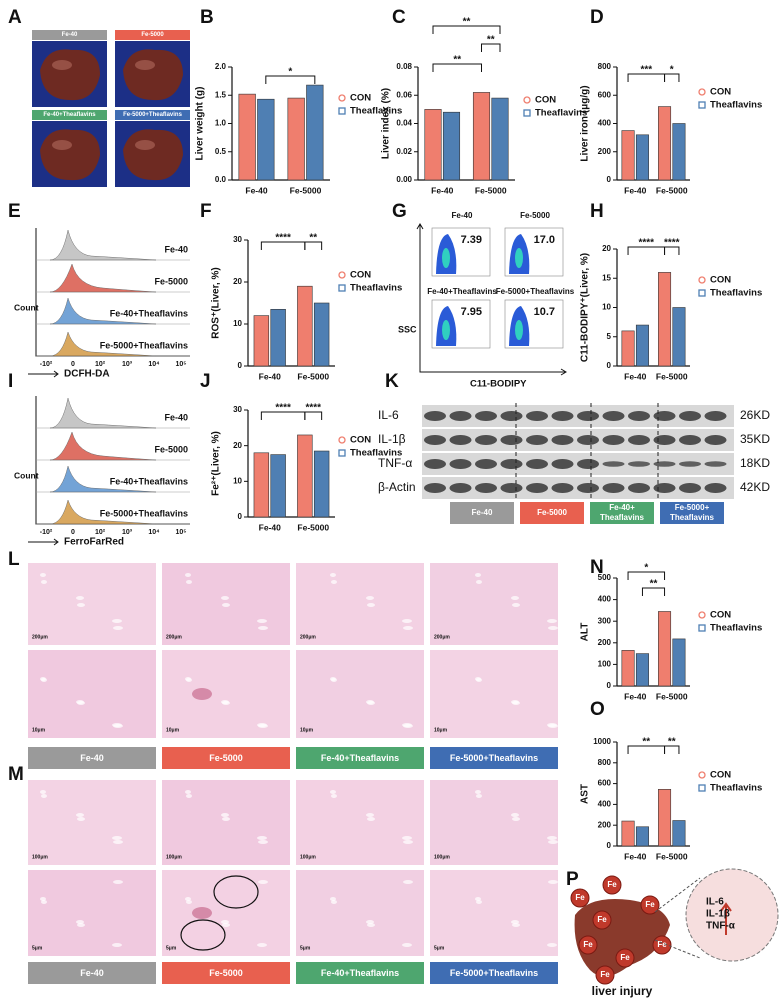  What do you see at coordinates (482, 513) in the screenshot?
I see `blot-group: Fe-40` at bounding box center [482, 513].